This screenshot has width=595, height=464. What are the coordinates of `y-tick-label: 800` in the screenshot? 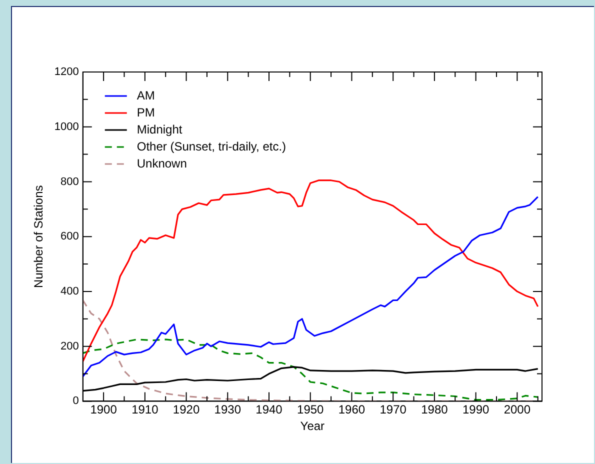 It's located at (69, 182).